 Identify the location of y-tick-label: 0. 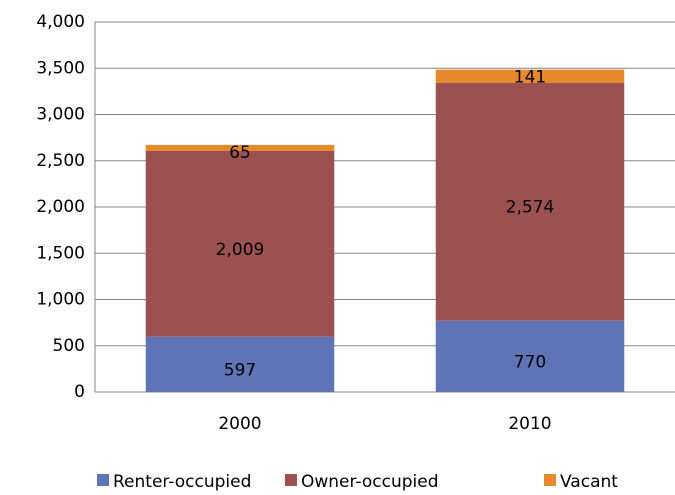
(79, 392).